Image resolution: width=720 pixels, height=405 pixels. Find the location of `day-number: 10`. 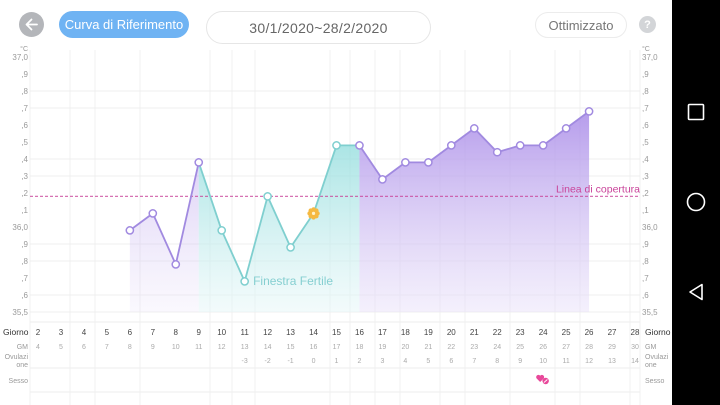

day-number: 10 is located at coordinates (221, 332).